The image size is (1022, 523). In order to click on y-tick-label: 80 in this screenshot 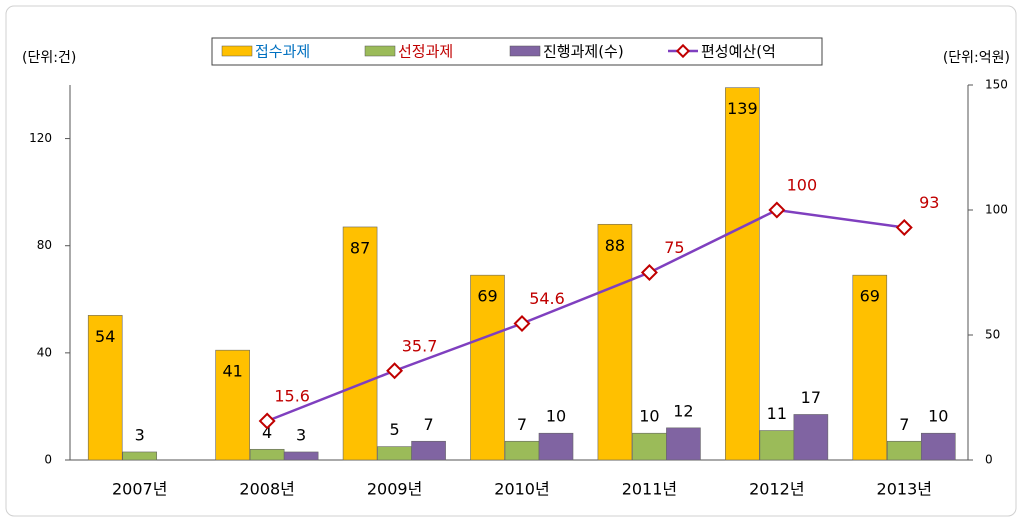, I will do `click(44, 245)`.